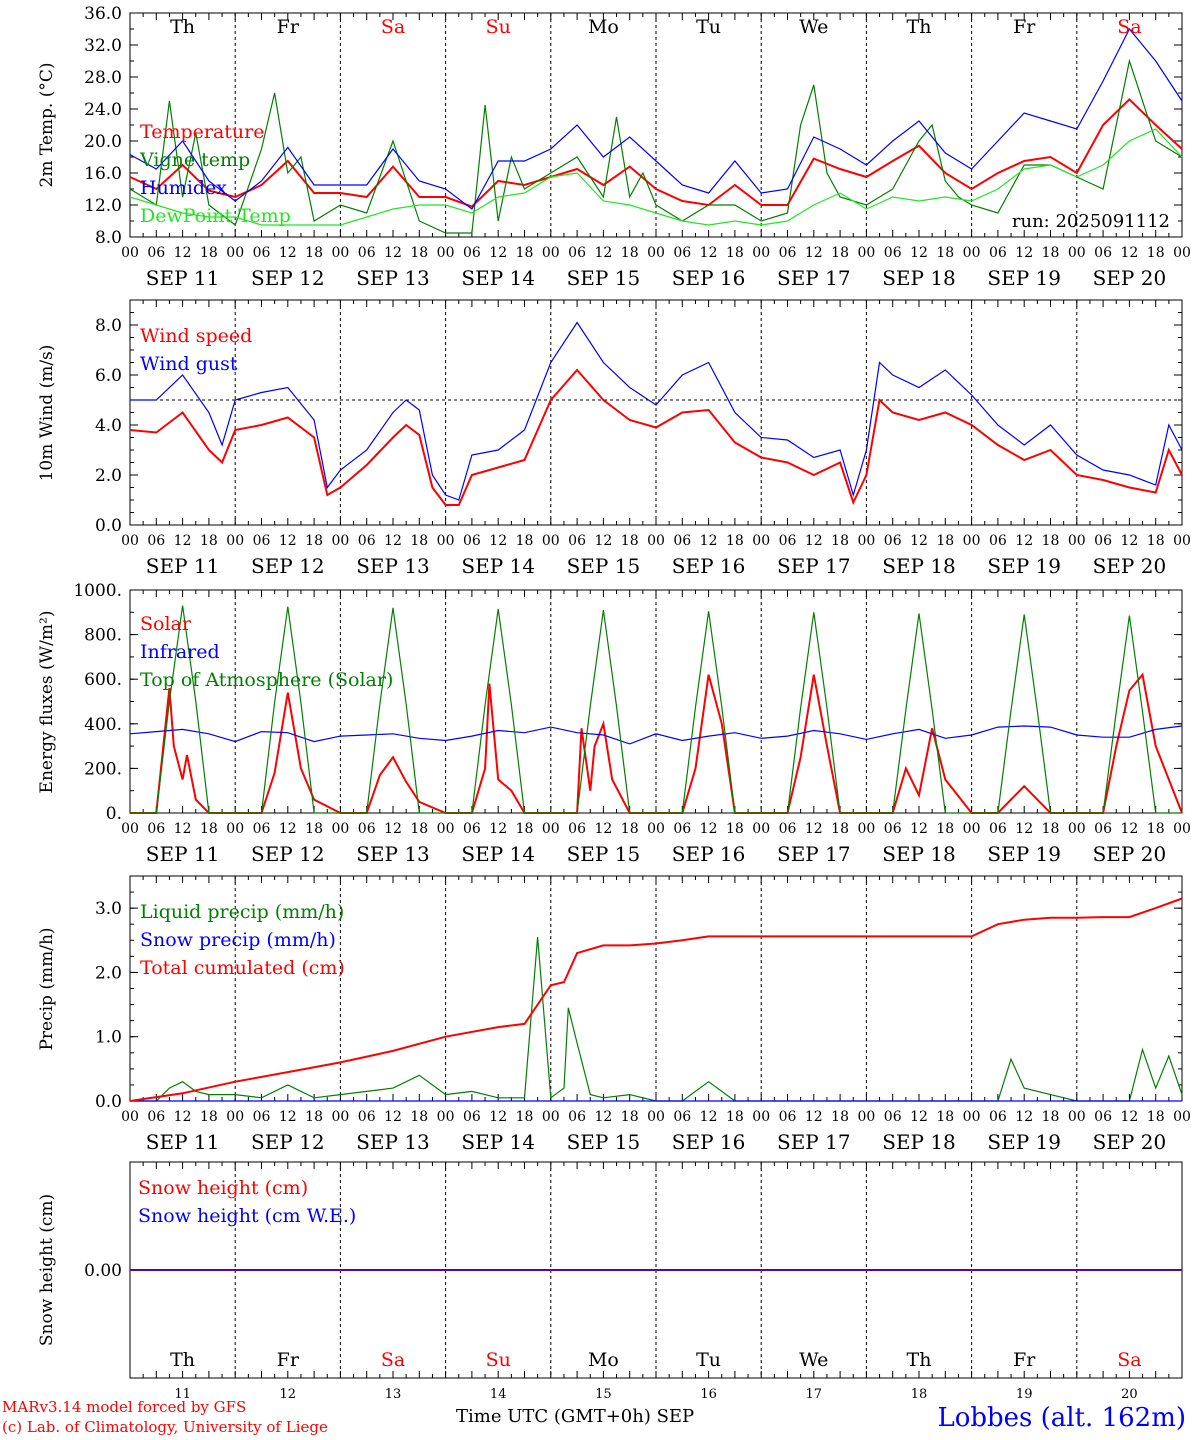 The height and width of the screenshot is (1440, 1194). What do you see at coordinates (108, 1038) in the screenshot?
I see `y-tick-label: 1.0` at bounding box center [108, 1038].